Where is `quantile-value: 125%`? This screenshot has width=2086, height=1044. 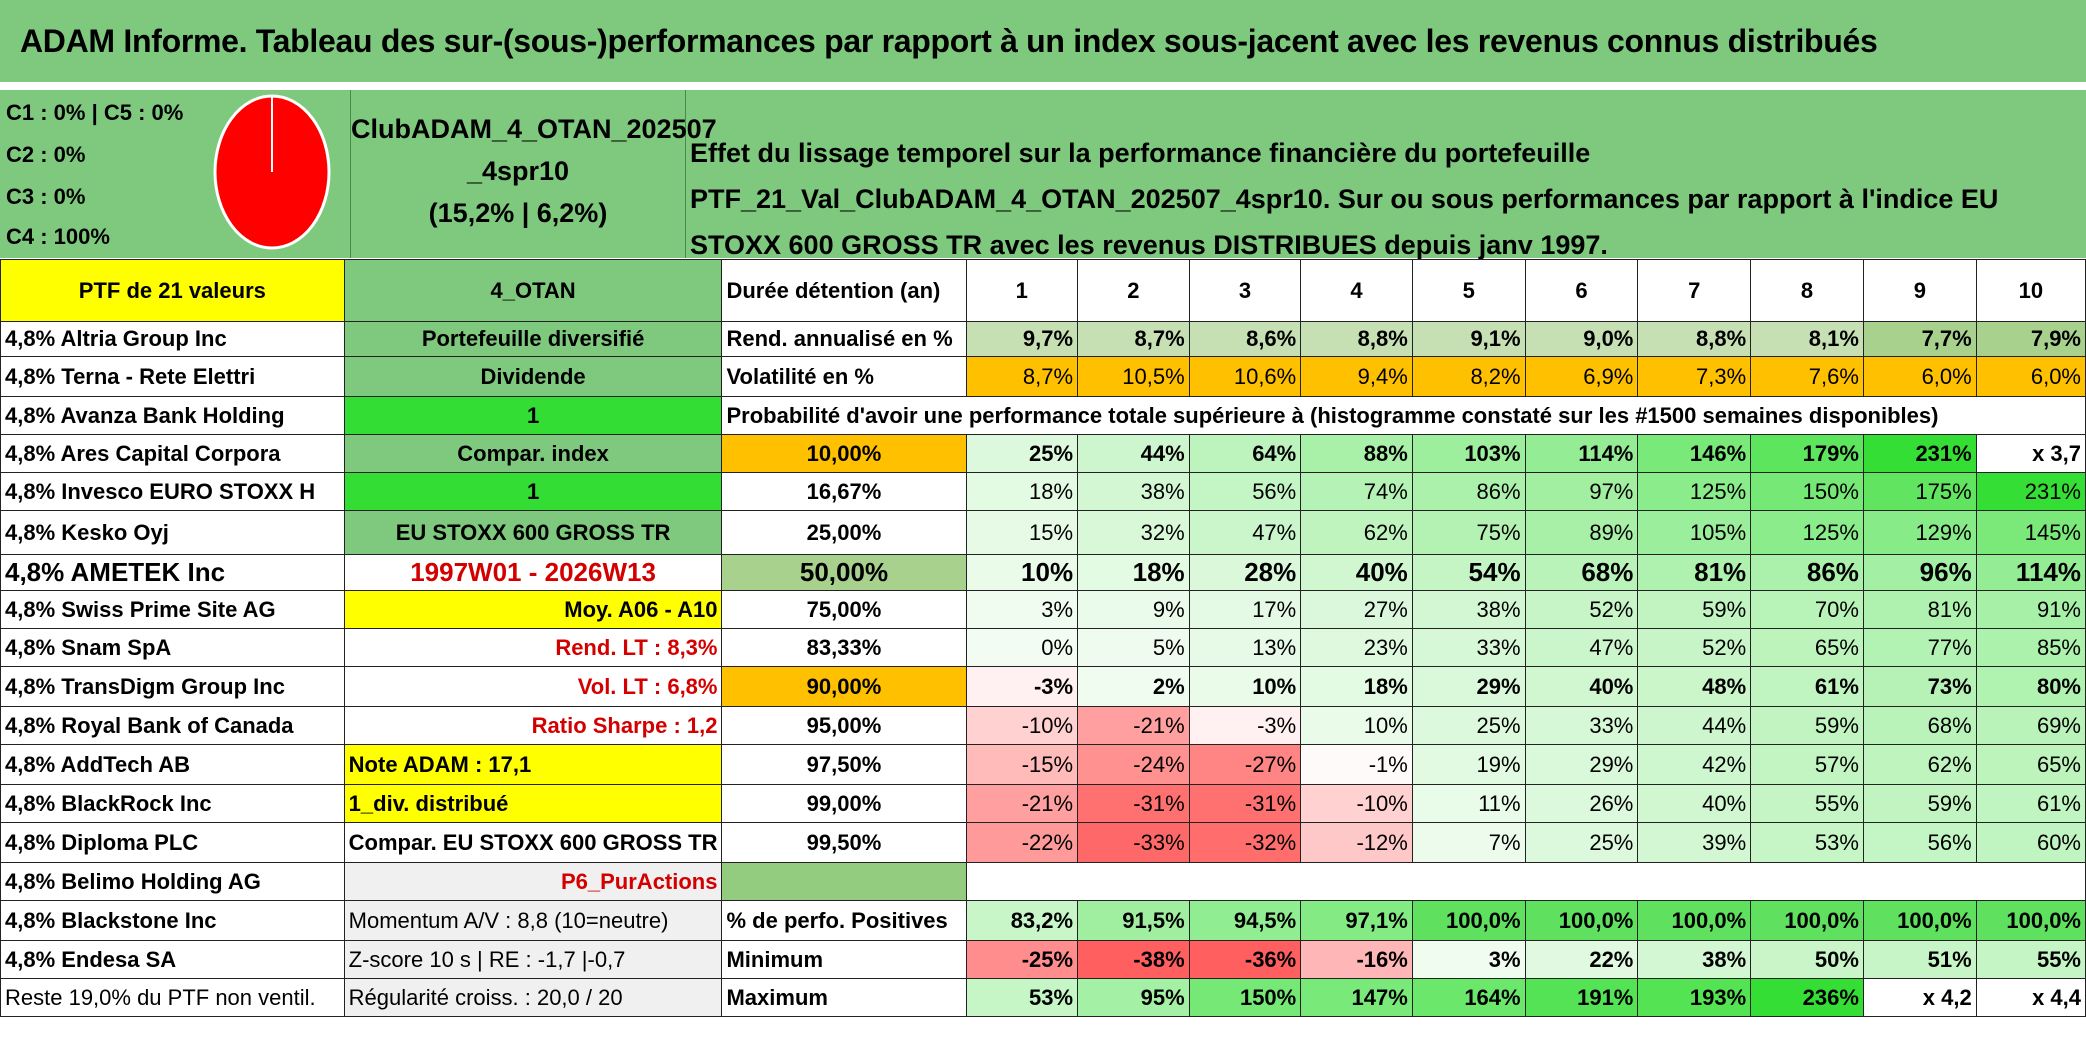 quantile-value: 125% is located at coordinates (1807, 532).